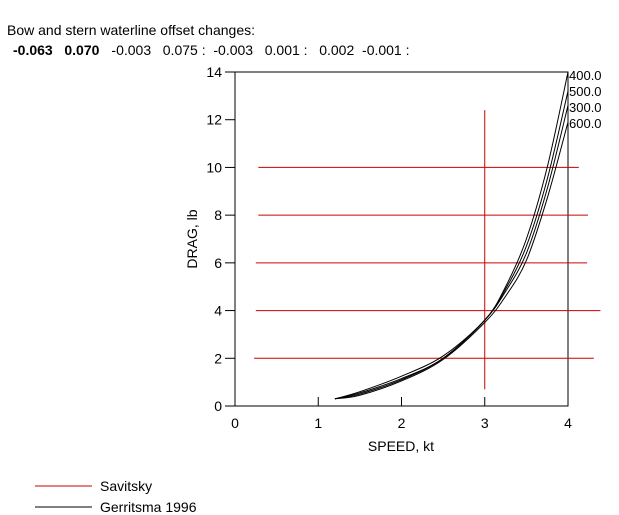 Image resolution: width=619 pixels, height=515 pixels. What do you see at coordinates (126, 486) in the screenshot?
I see `legend-savitsky-label: Savitsky` at bounding box center [126, 486].